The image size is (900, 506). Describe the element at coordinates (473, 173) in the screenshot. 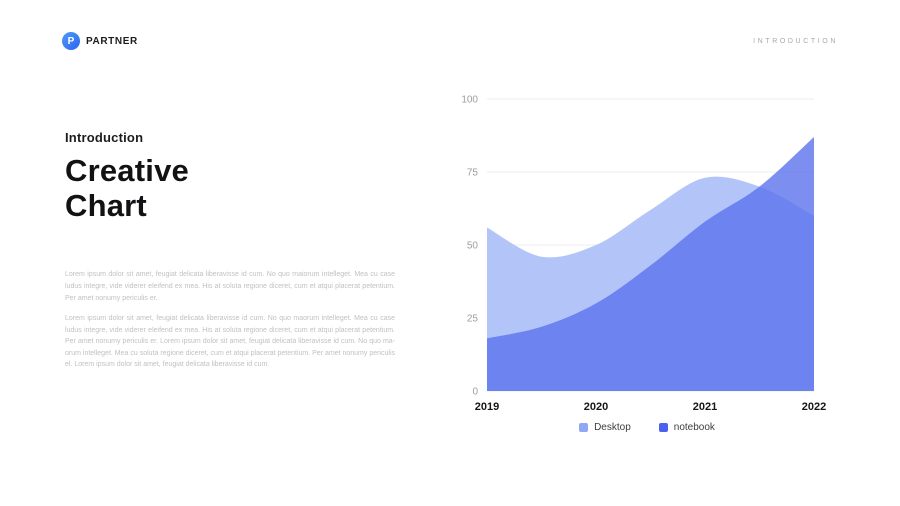

I see `y-tick-label: 75` at that location.